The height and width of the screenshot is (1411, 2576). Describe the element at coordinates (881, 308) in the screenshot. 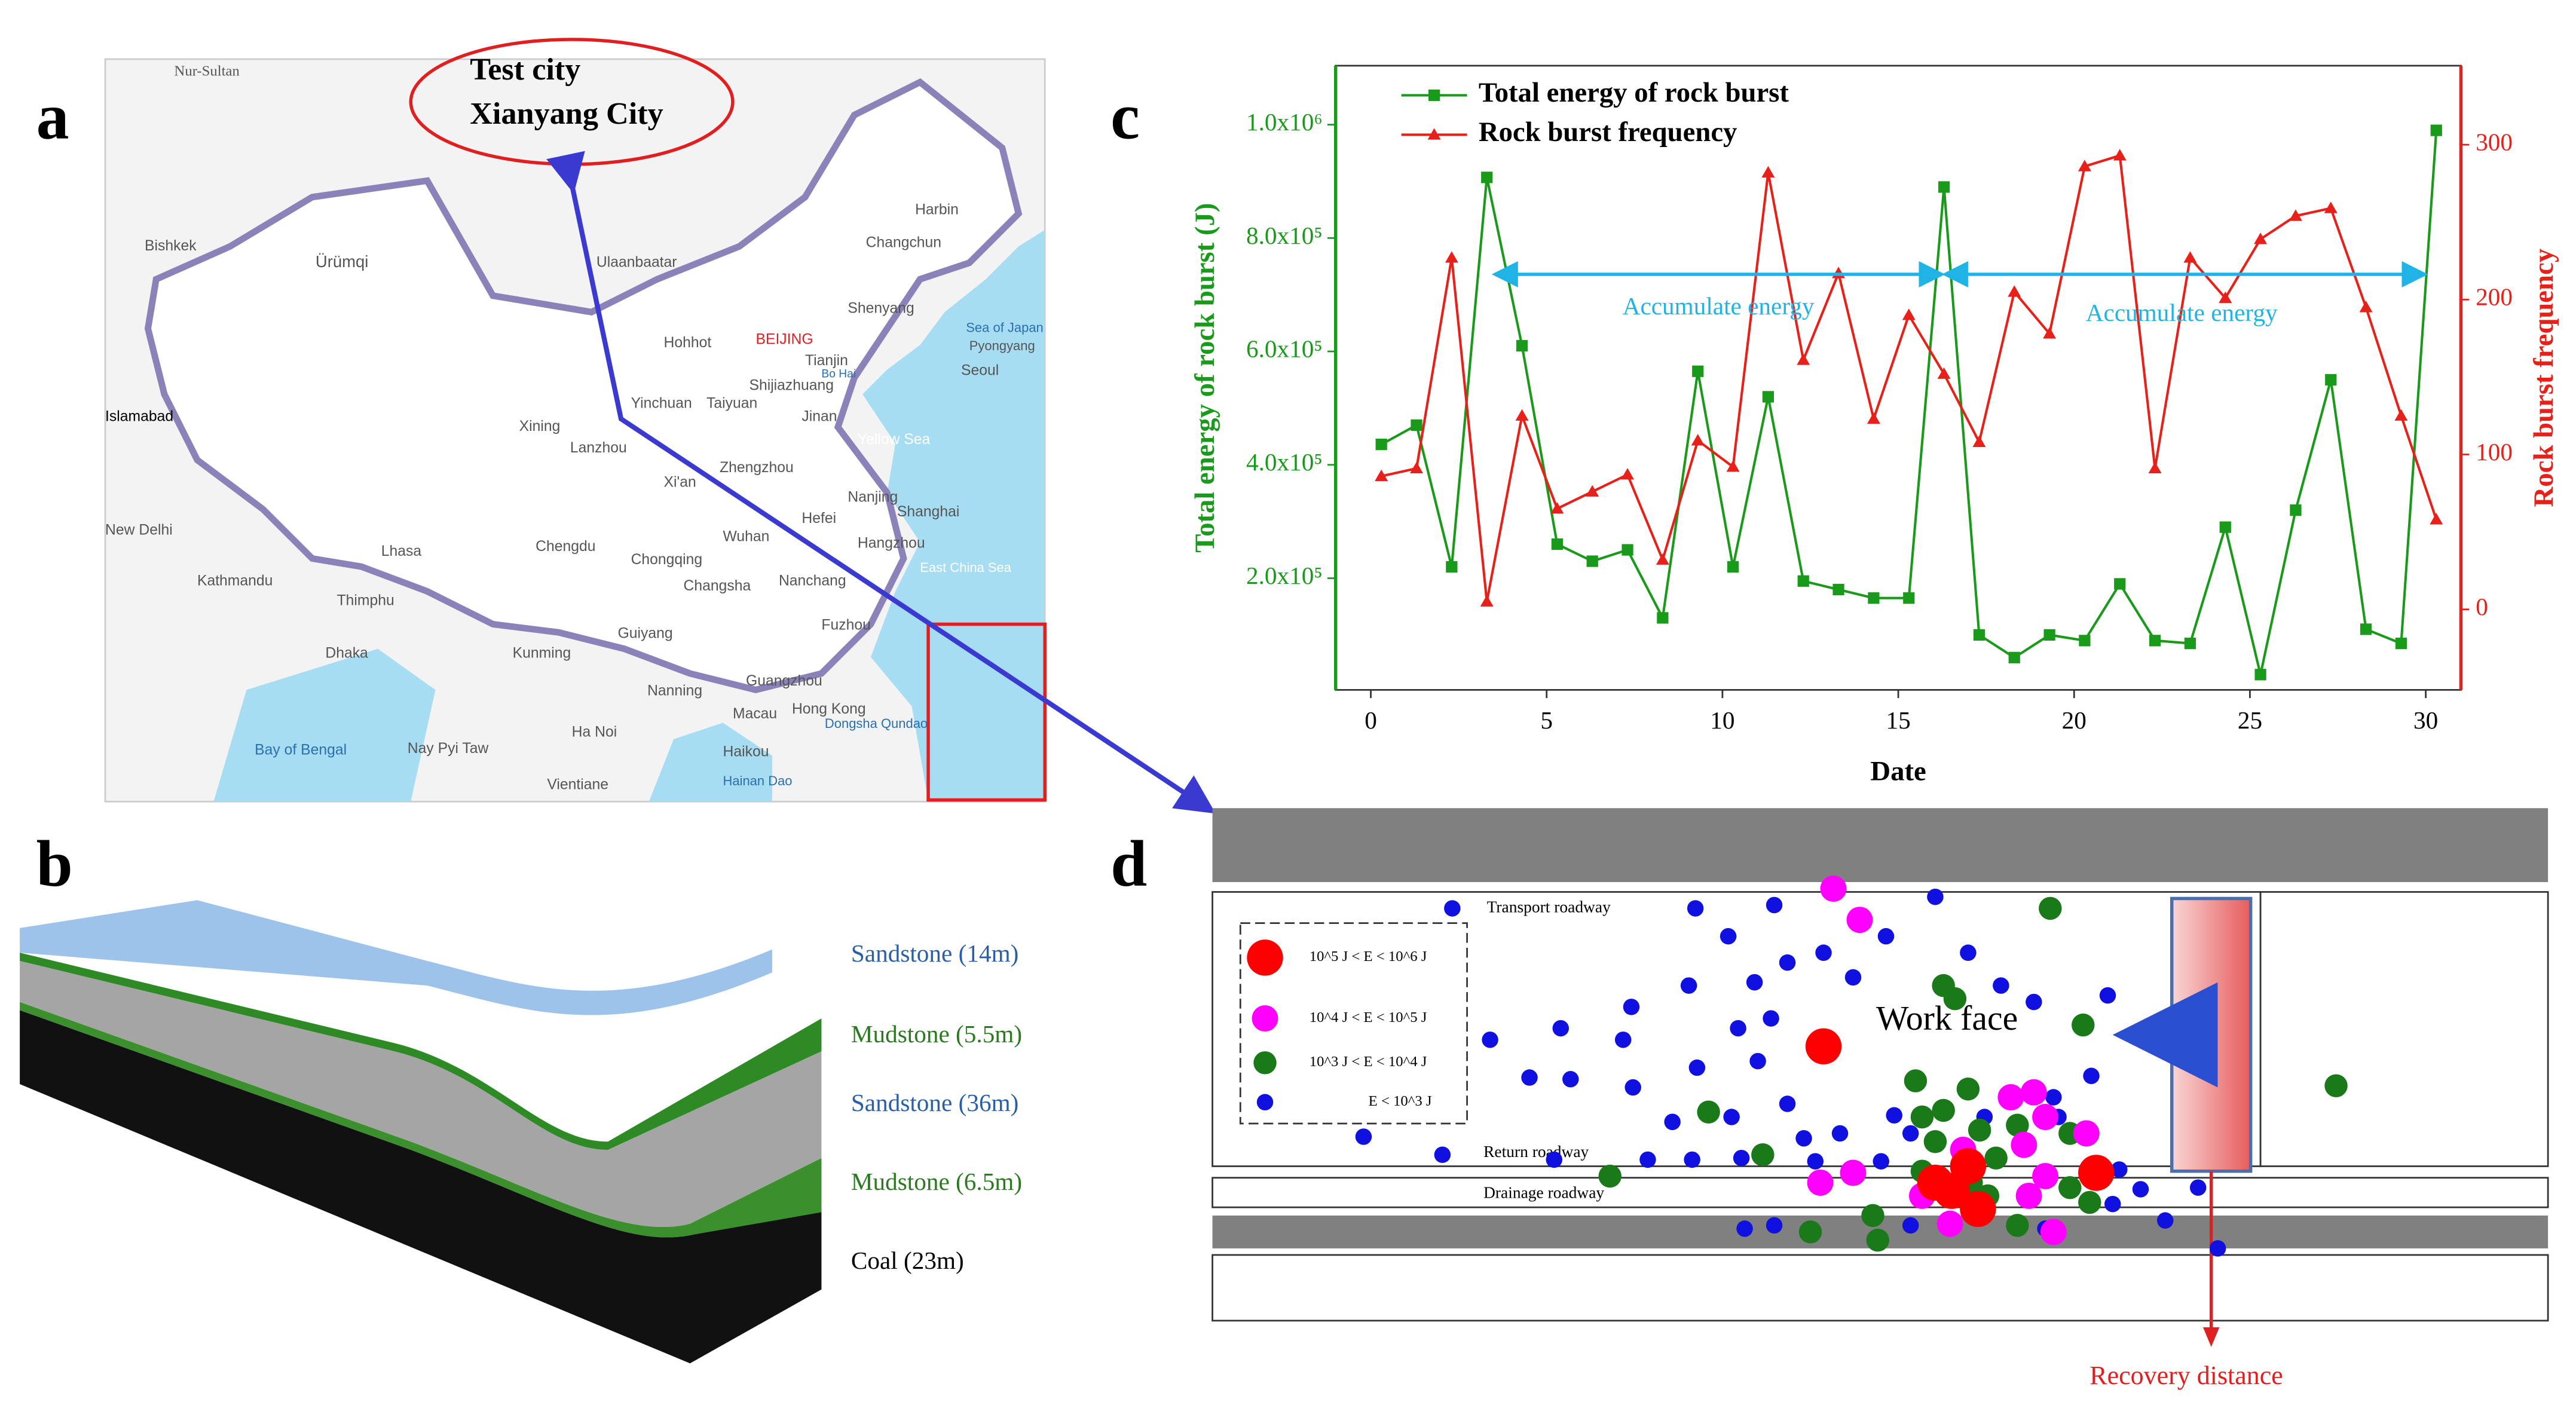

I see `map-label: Shenyang` at that location.